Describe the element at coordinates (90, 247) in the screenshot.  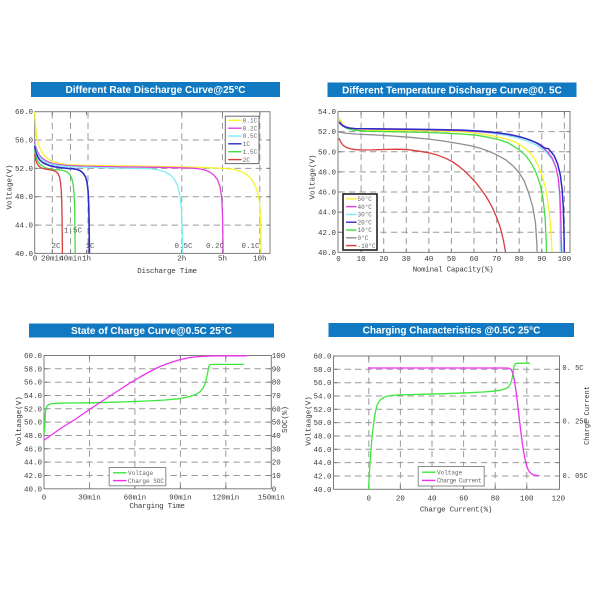
I see `svg-text: 1C` at that location.